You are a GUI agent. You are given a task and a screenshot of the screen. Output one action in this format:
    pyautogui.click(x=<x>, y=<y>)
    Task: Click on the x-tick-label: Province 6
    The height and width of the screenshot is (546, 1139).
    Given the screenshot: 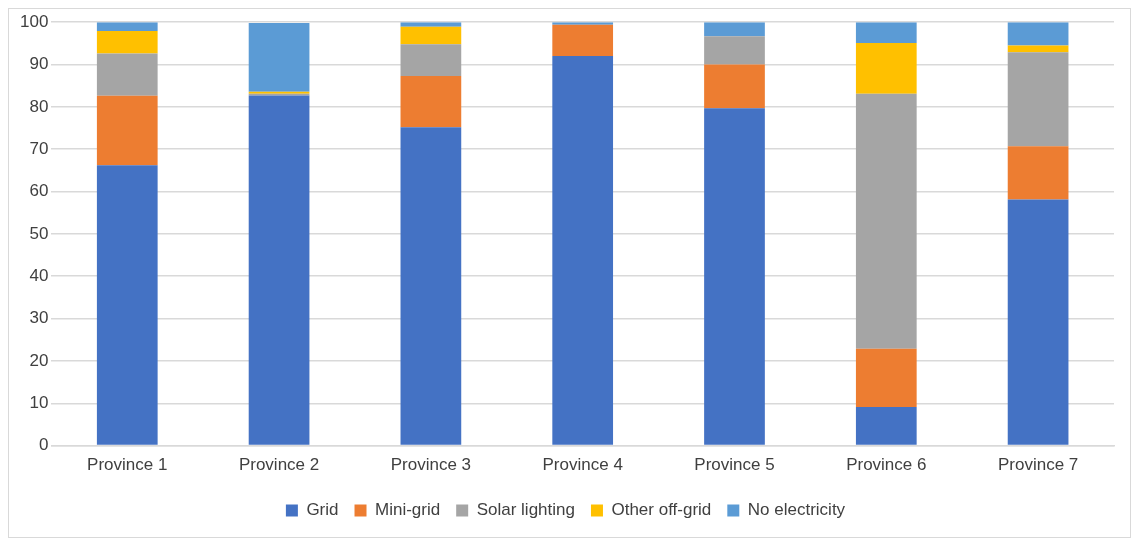 What is the action you would take?
    pyautogui.click(x=886, y=465)
    